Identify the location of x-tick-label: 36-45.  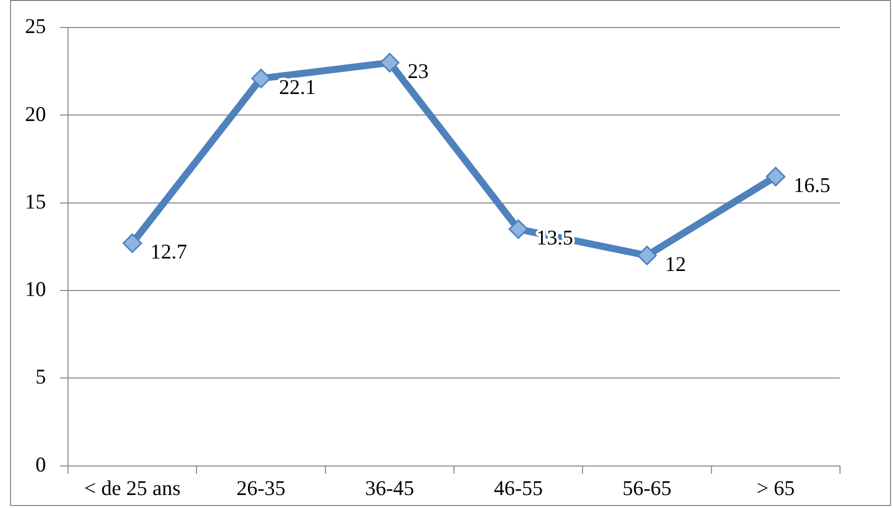
(389, 488).